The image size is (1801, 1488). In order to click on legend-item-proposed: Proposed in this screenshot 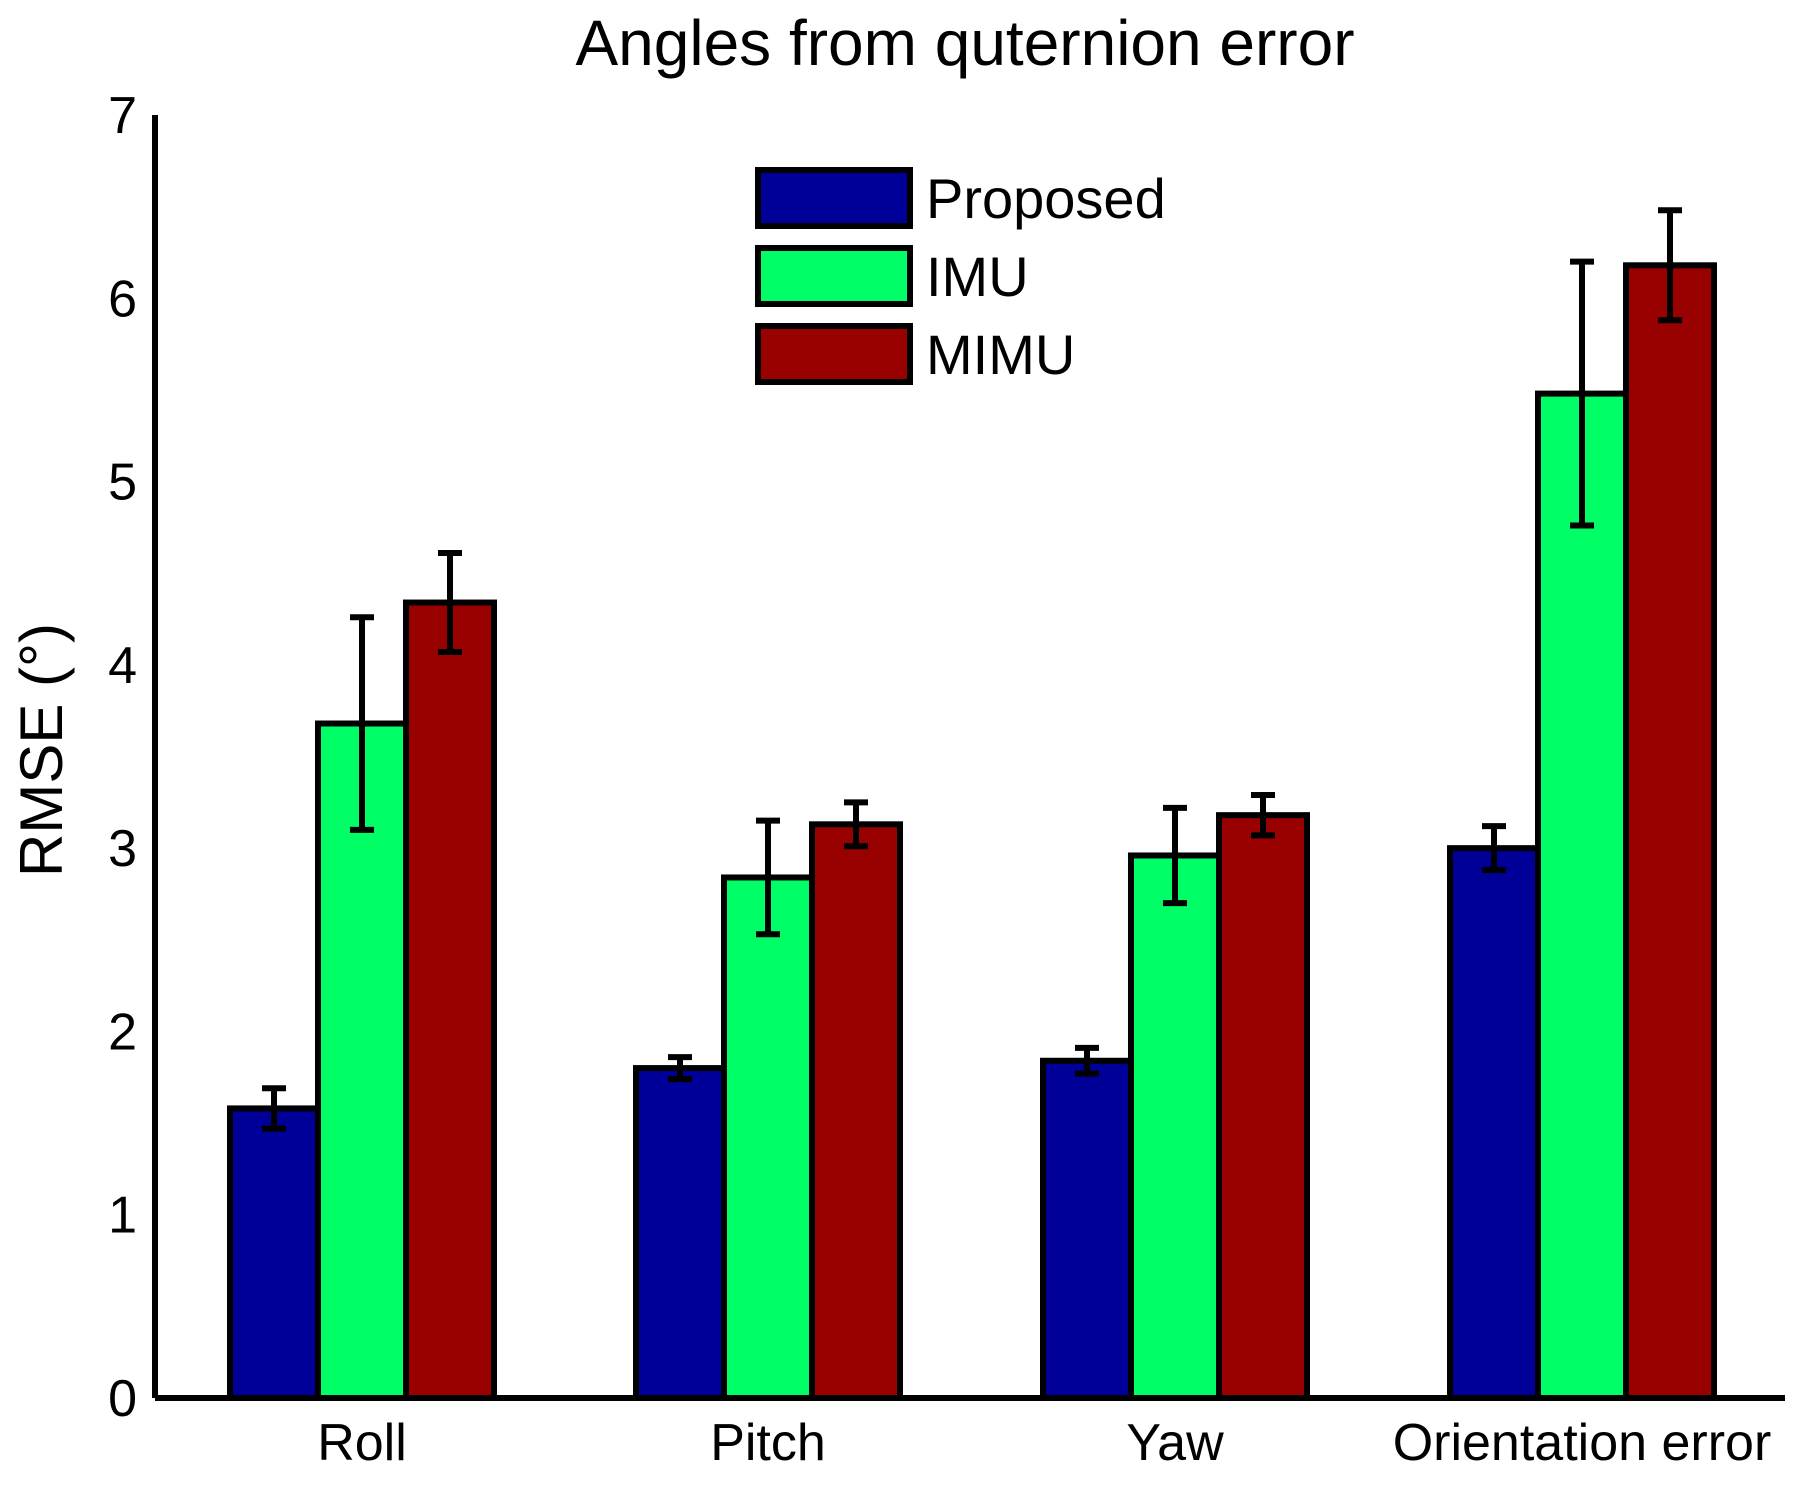, I will do `click(960, 198)`.